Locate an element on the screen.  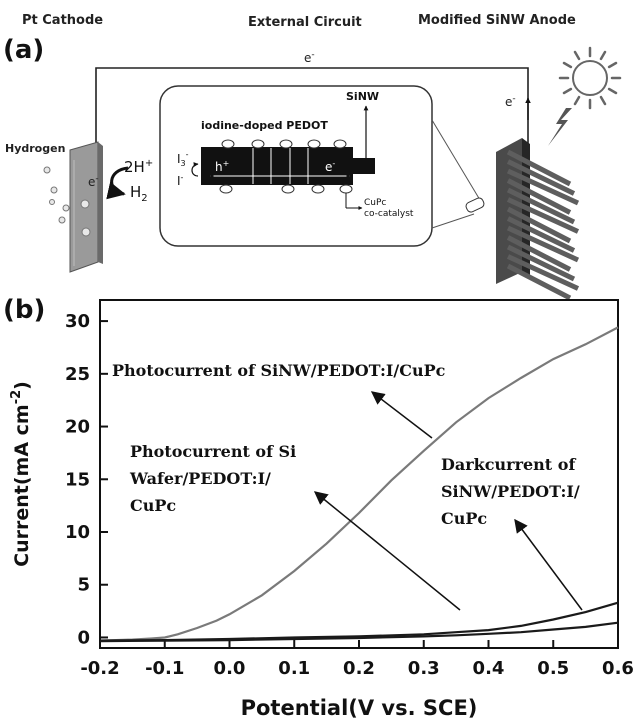
panel-a-label: (a) is located at coordinates (23, 50).